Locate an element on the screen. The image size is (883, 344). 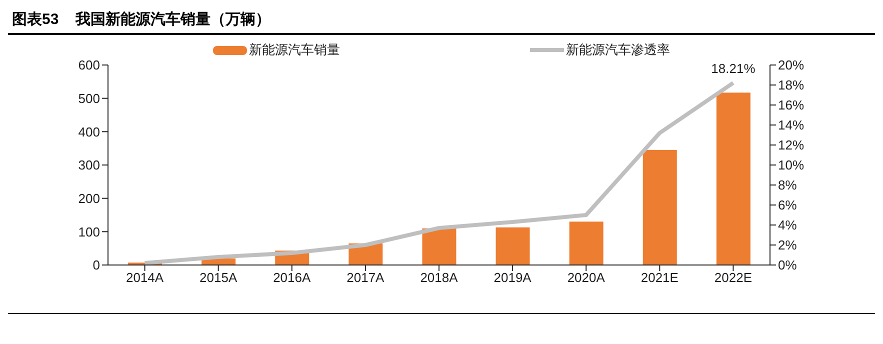
y2-tick-label: 16% is located at coordinates (791, 105).